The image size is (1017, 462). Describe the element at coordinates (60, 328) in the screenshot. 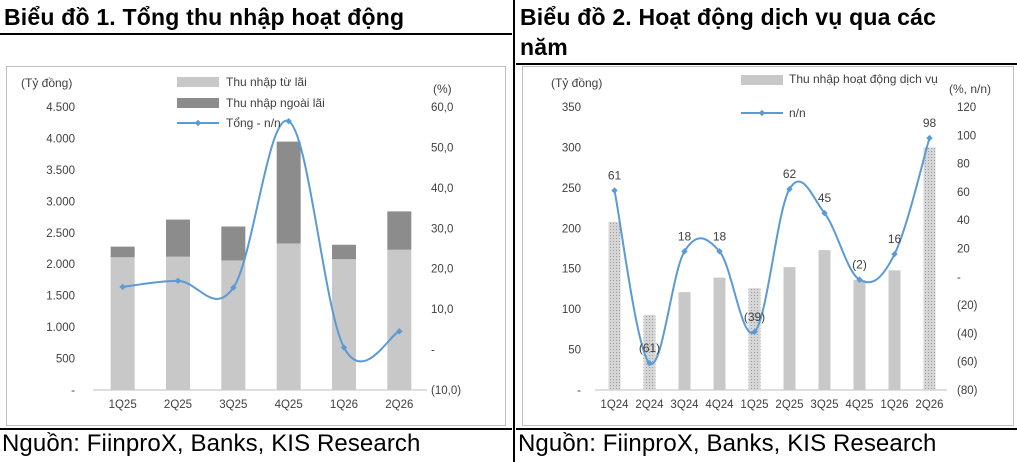

I see `left-tick-label: 1.000` at that location.